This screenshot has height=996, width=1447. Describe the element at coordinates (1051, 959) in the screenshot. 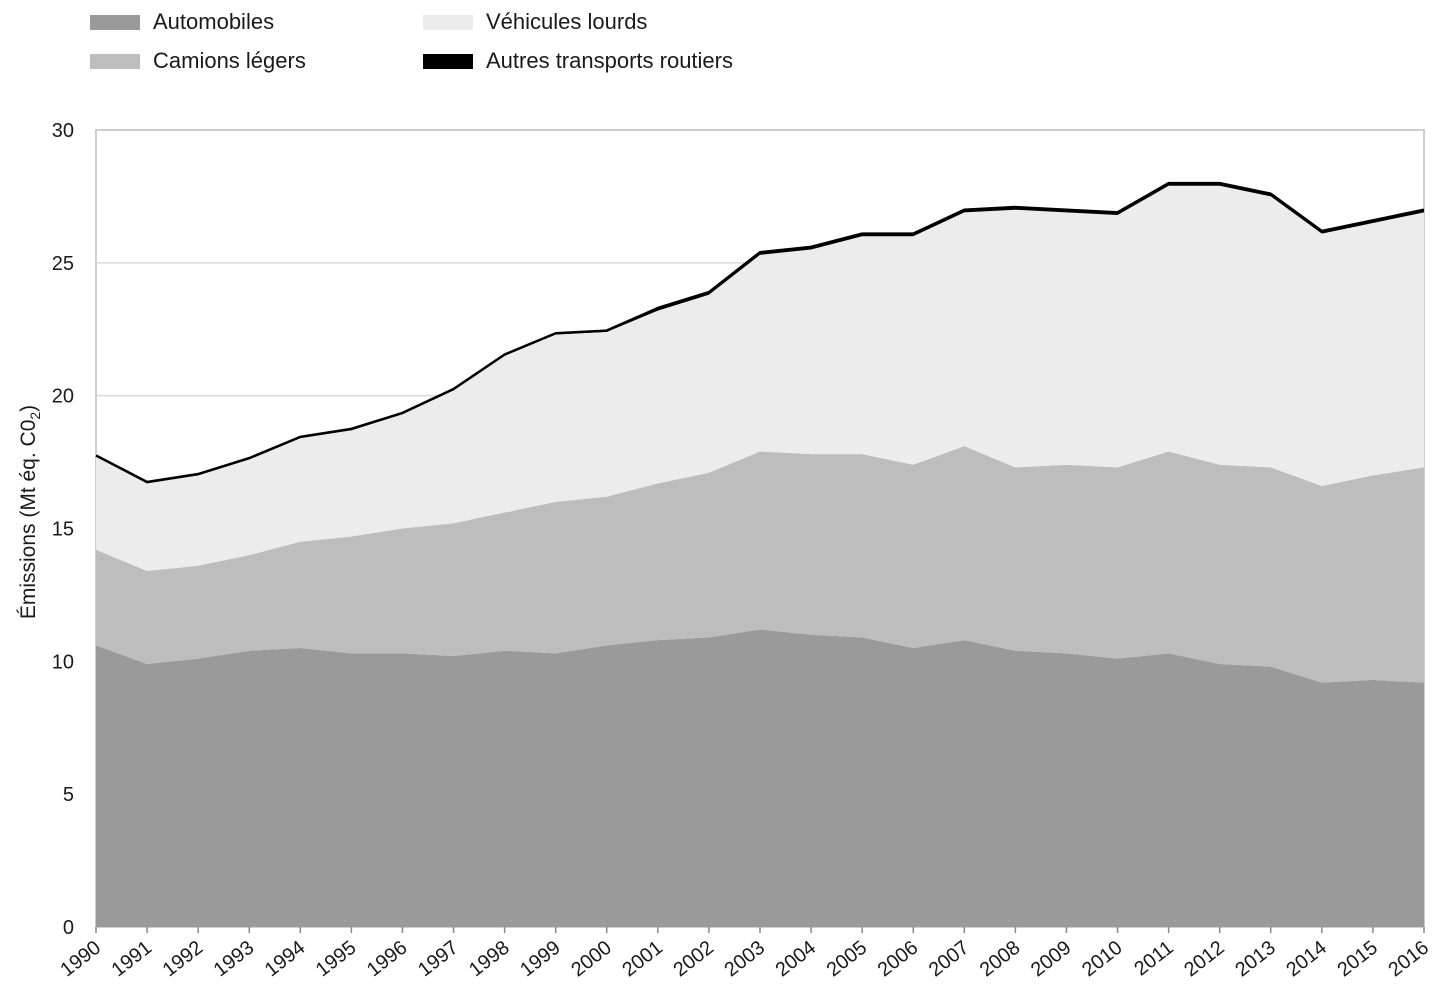

I see `x-tick-label-2009: 2009` at that location.